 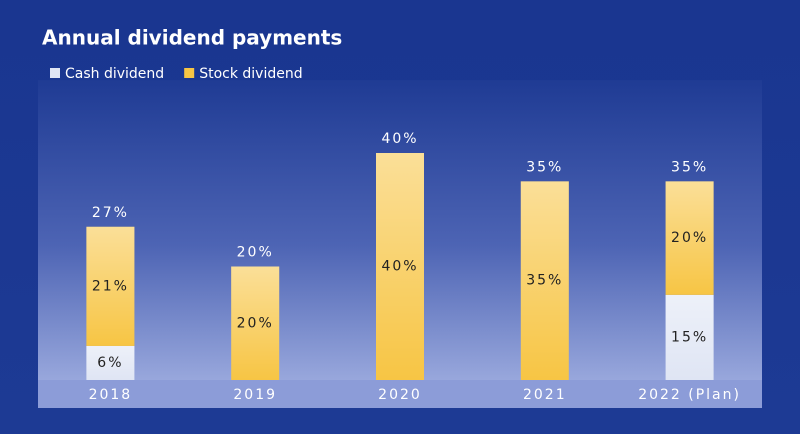 I want to click on segment-label: 40%, so click(x=399, y=267).